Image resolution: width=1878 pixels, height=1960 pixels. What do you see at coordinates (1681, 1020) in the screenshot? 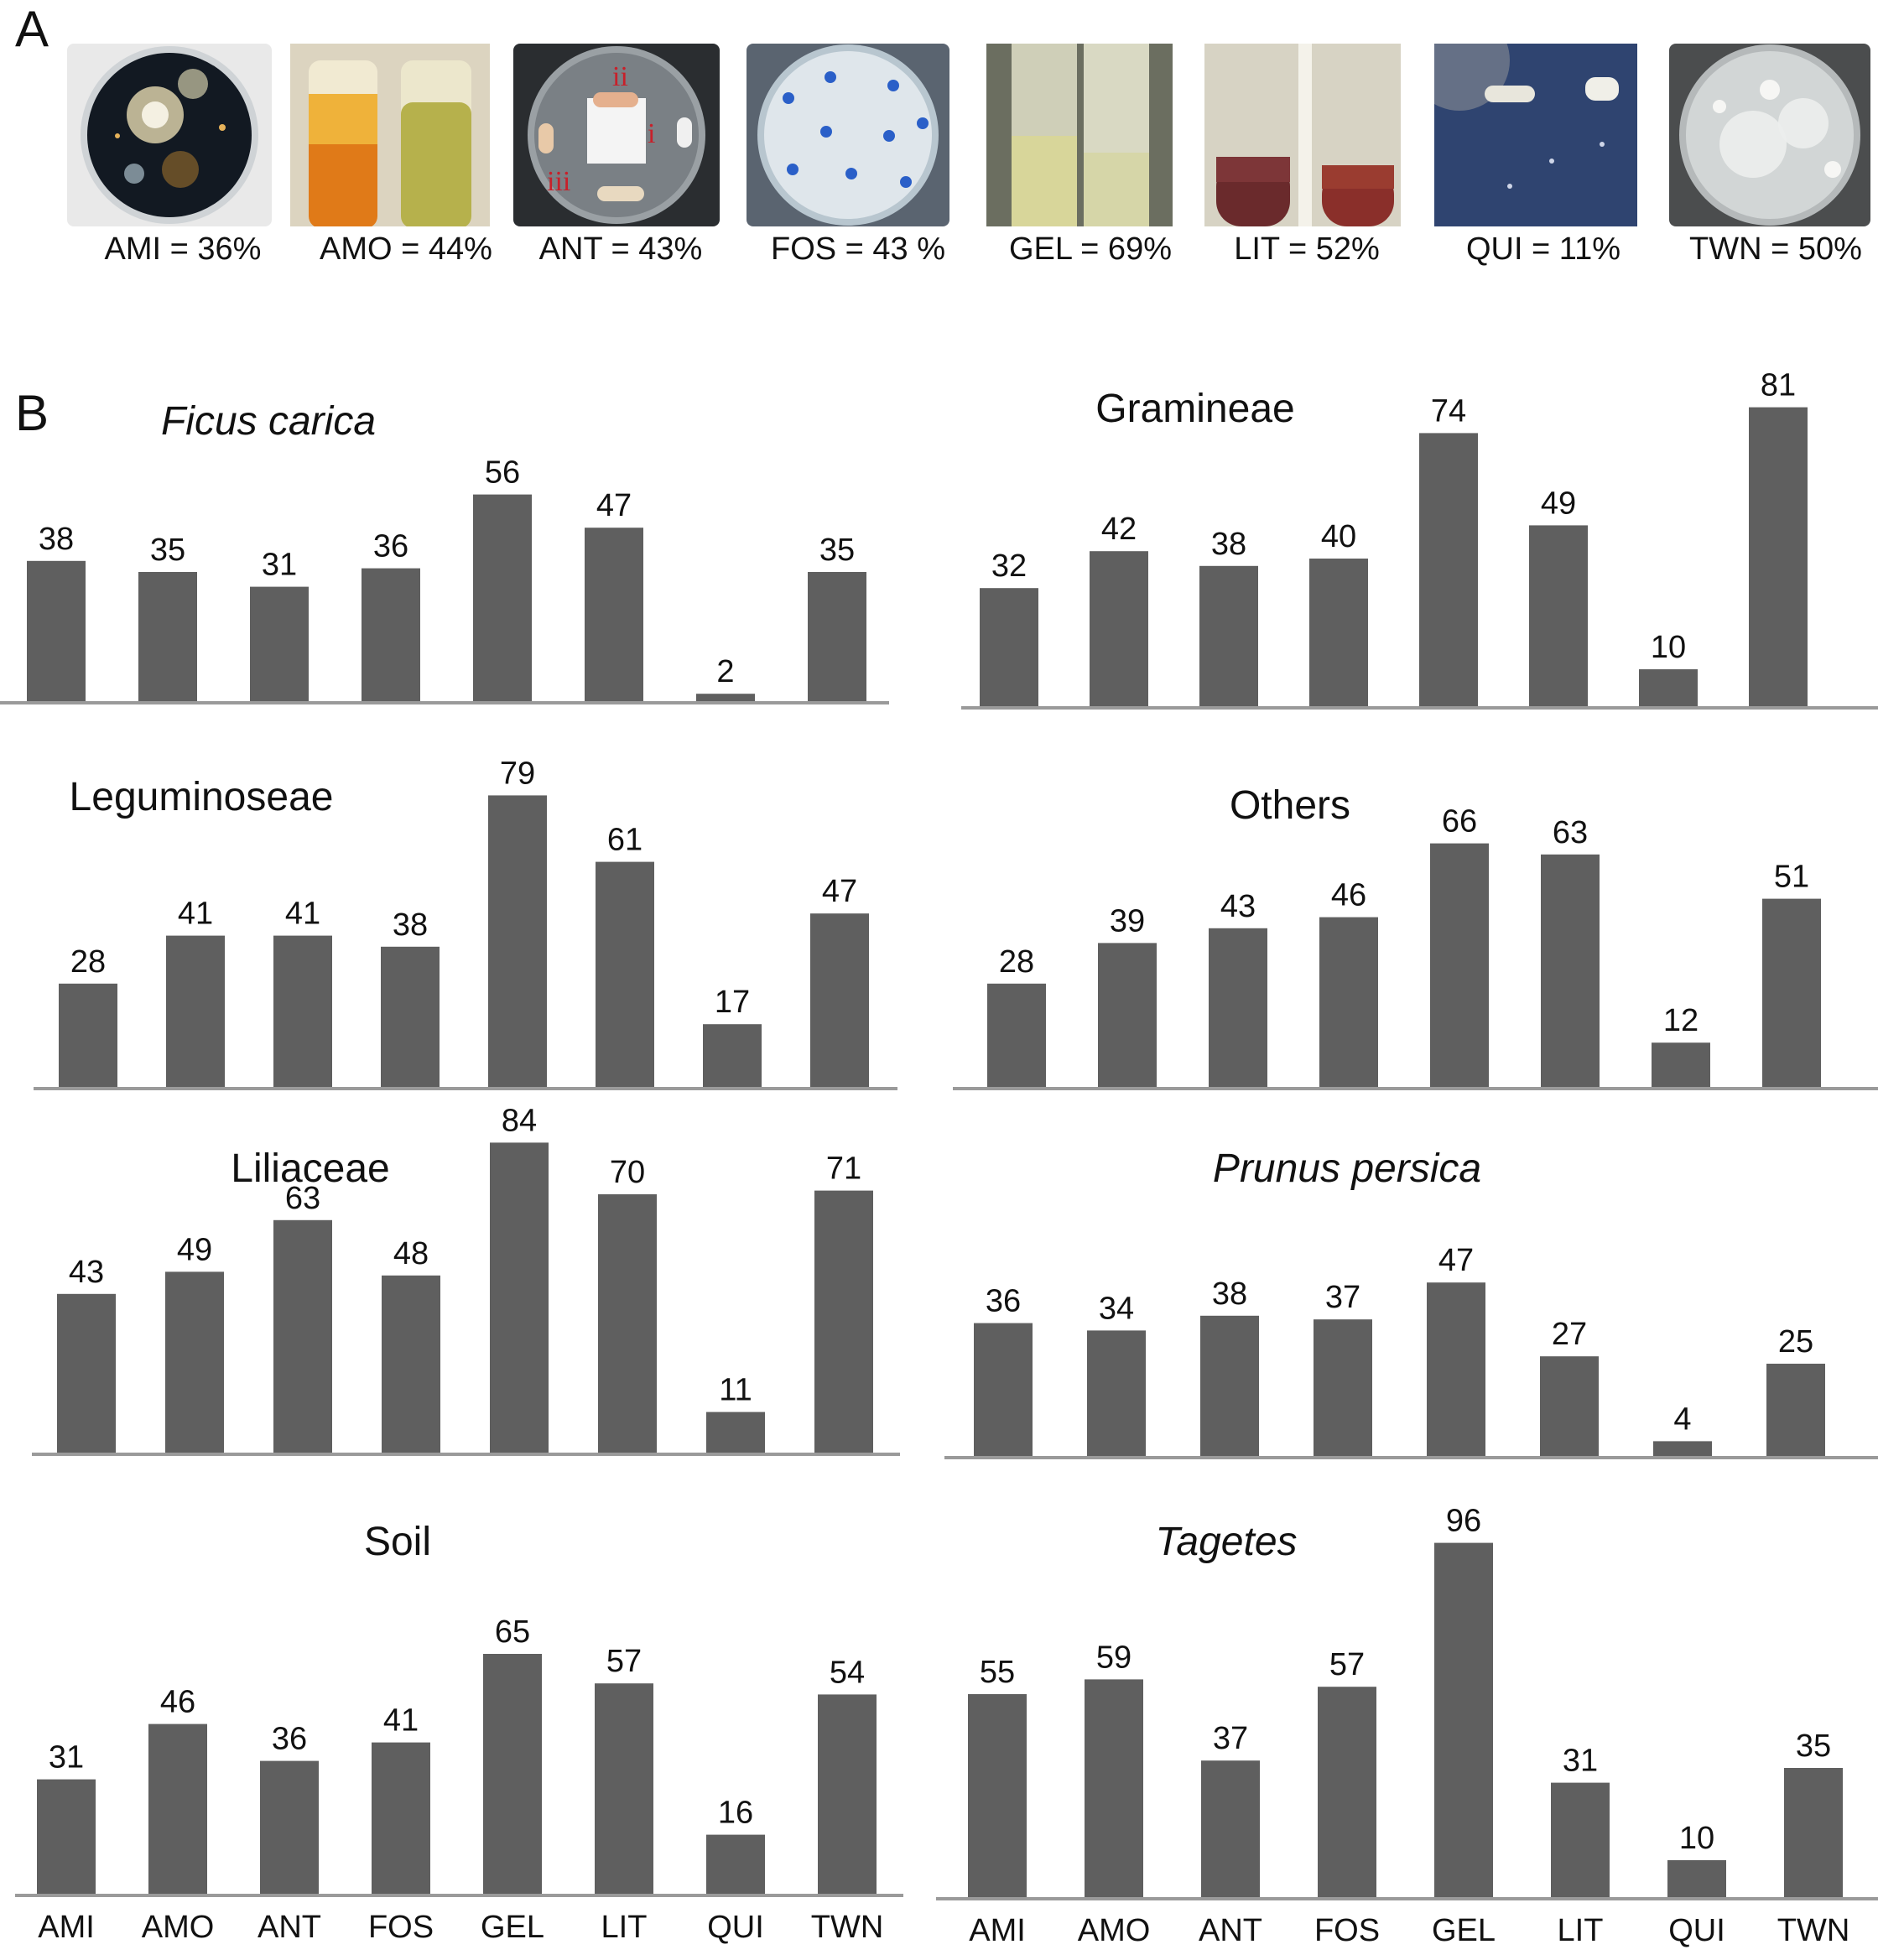
I see `bar-value-label: 12` at bounding box center [1681, 1020].